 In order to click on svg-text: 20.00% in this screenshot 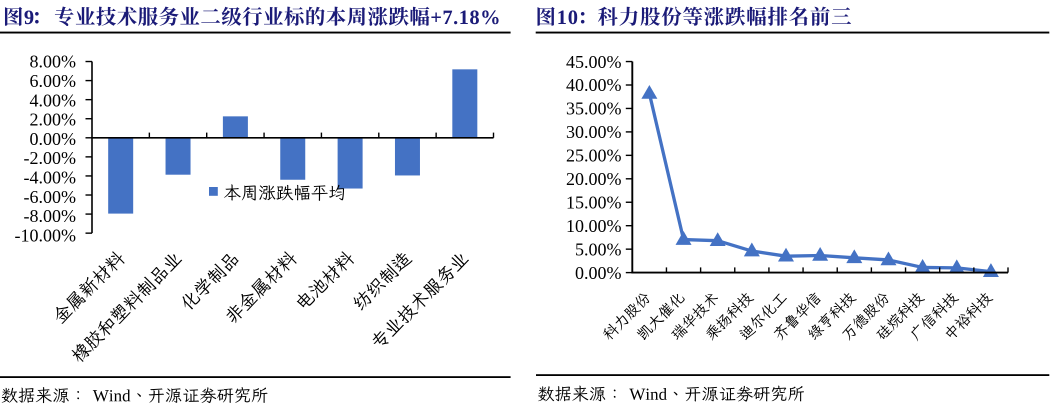, I will do `click(594, 179)`.